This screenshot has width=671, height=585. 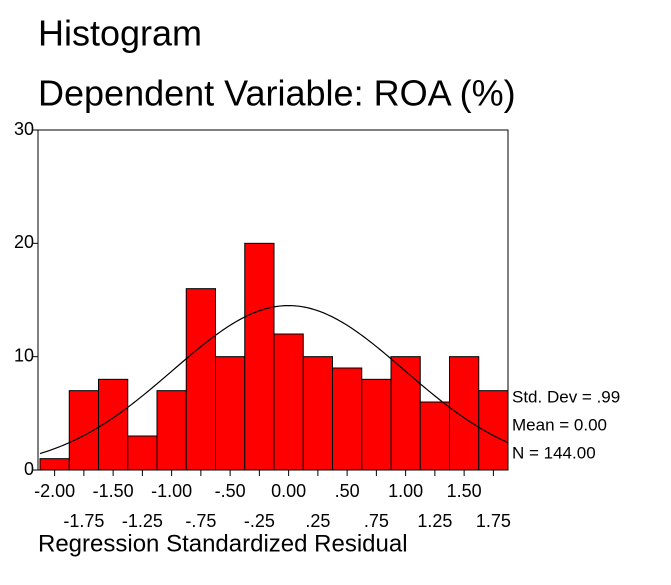 What do you see at coordinates (24, 242) in the screenshot?
I see `y-tick-label: 20` at bounding box center [24, 242].